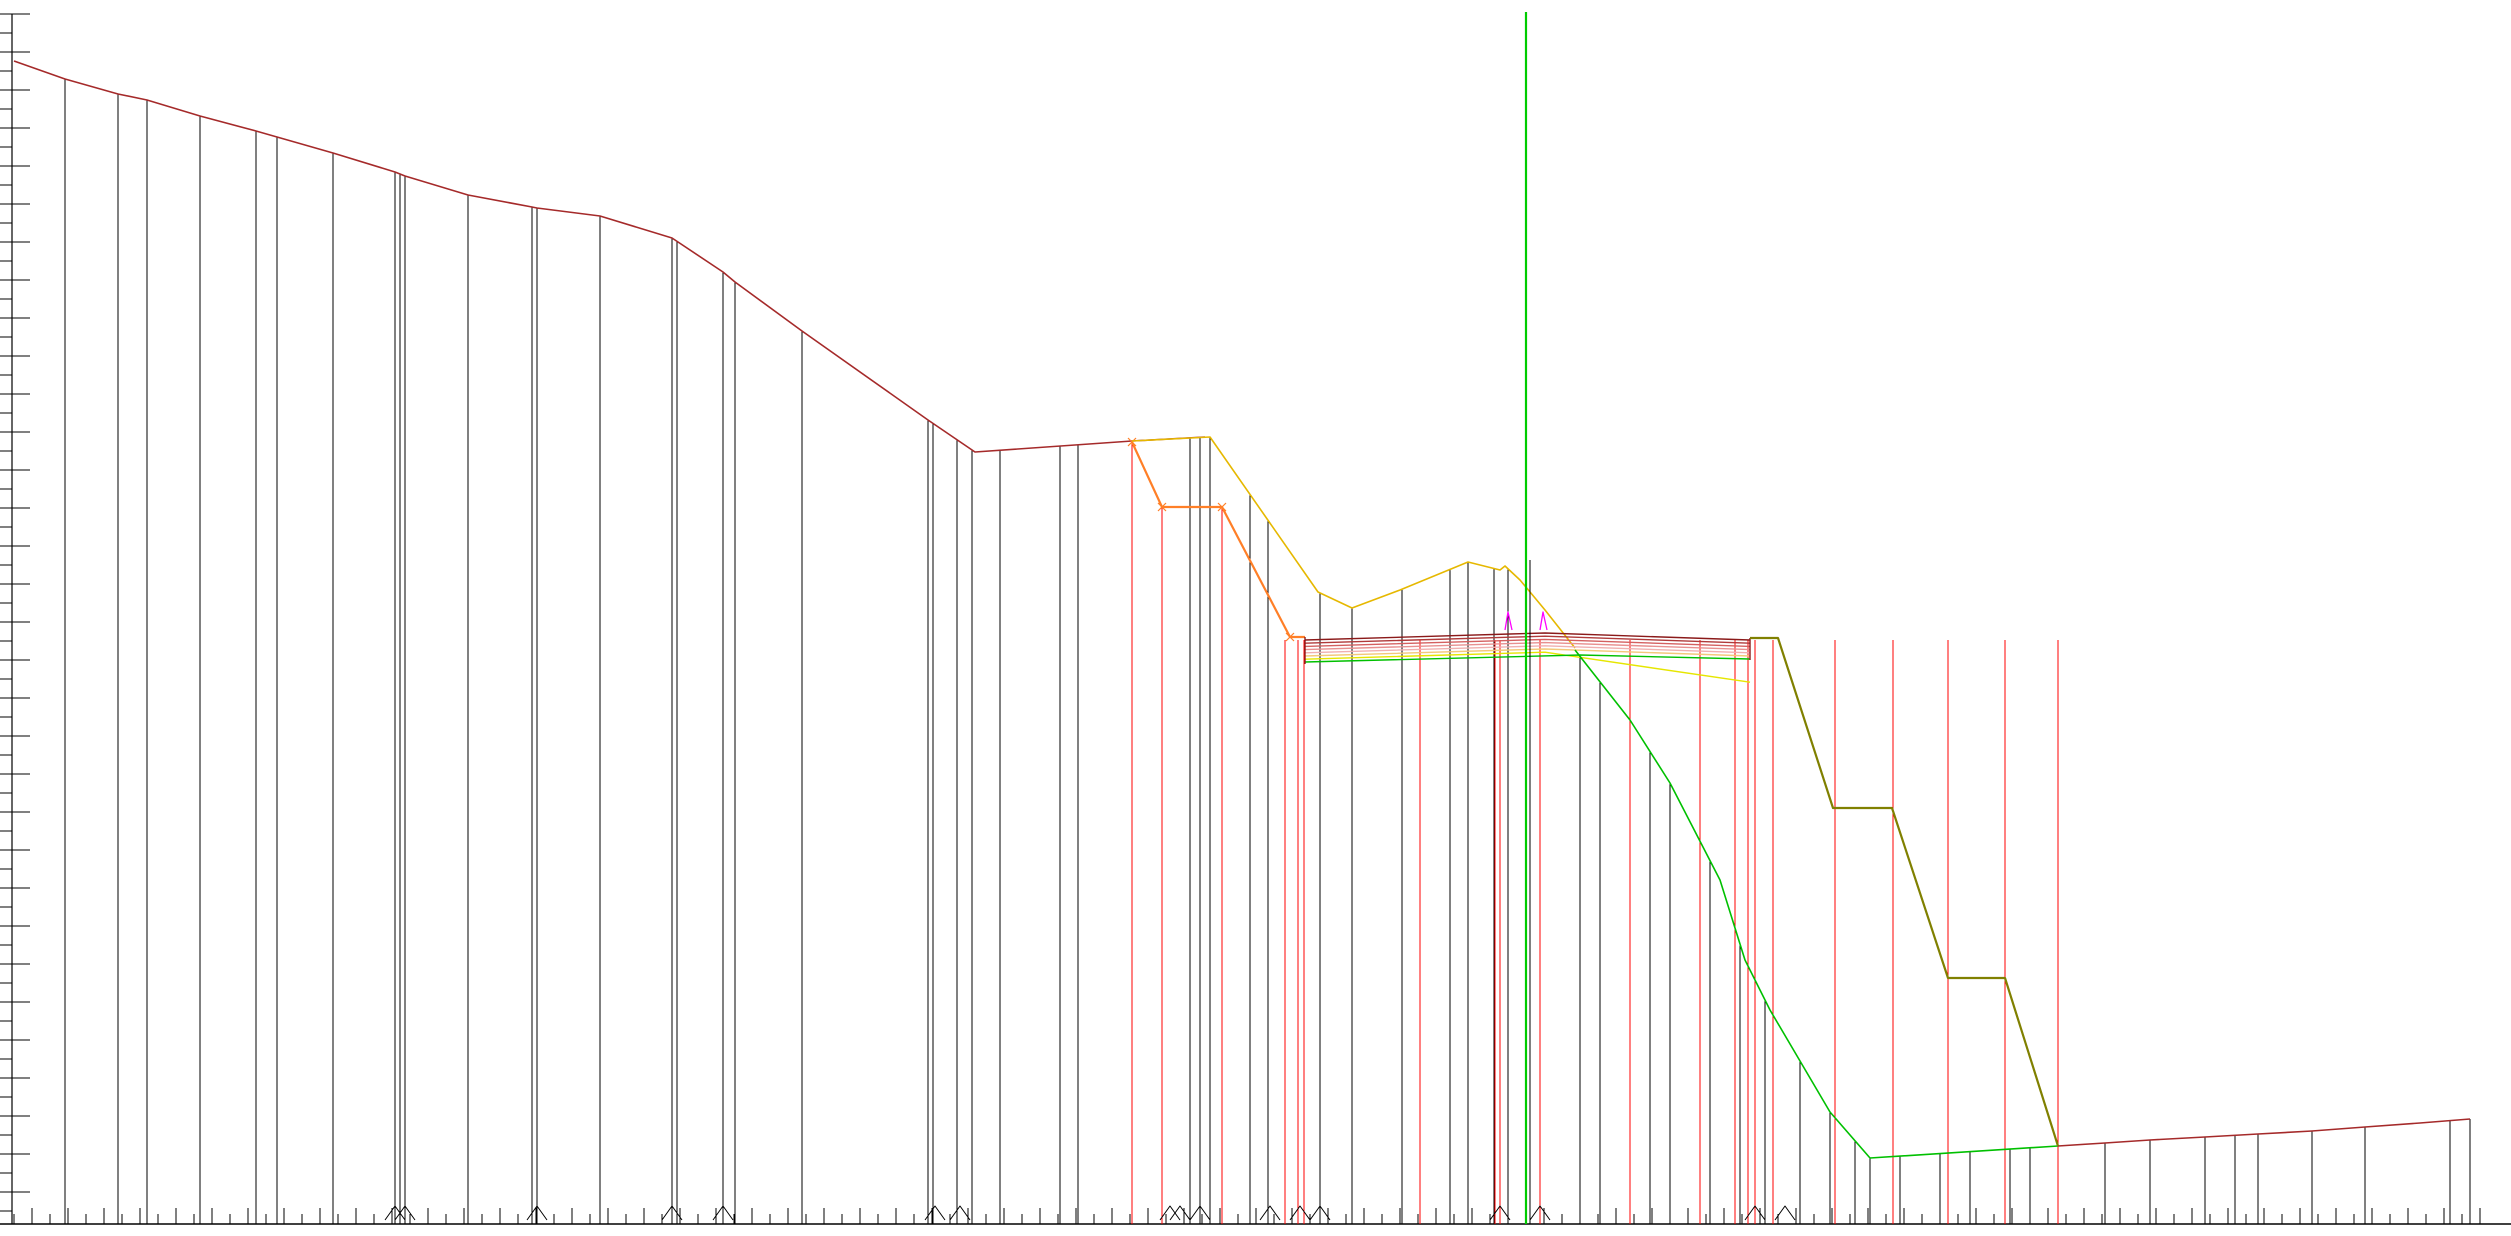 This screenshot has width=2511, height=1236. What do you see at coordinates (2264, 1132) in the screenshot?
I see `existing-ground-line-right` at bounding box center [2264, 1132].